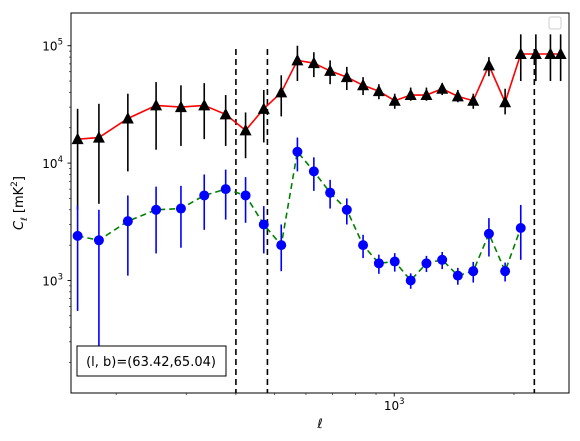 This screenshot has width=580, height=441. I want to click on y-tick-label: 10³, so click(52, 280).